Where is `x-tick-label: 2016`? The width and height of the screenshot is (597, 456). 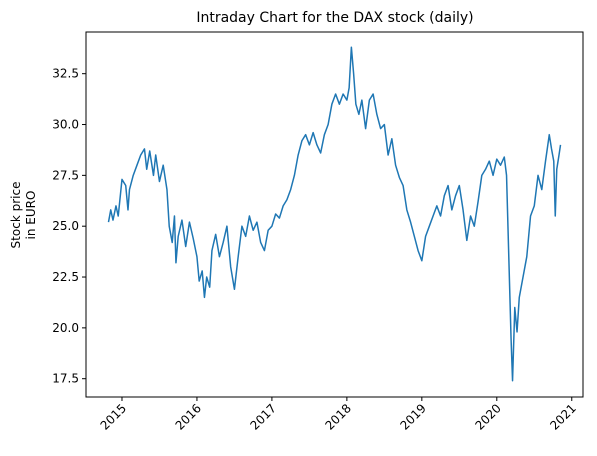 x-tick-label: 2016 is located at coordinates (188, 416).